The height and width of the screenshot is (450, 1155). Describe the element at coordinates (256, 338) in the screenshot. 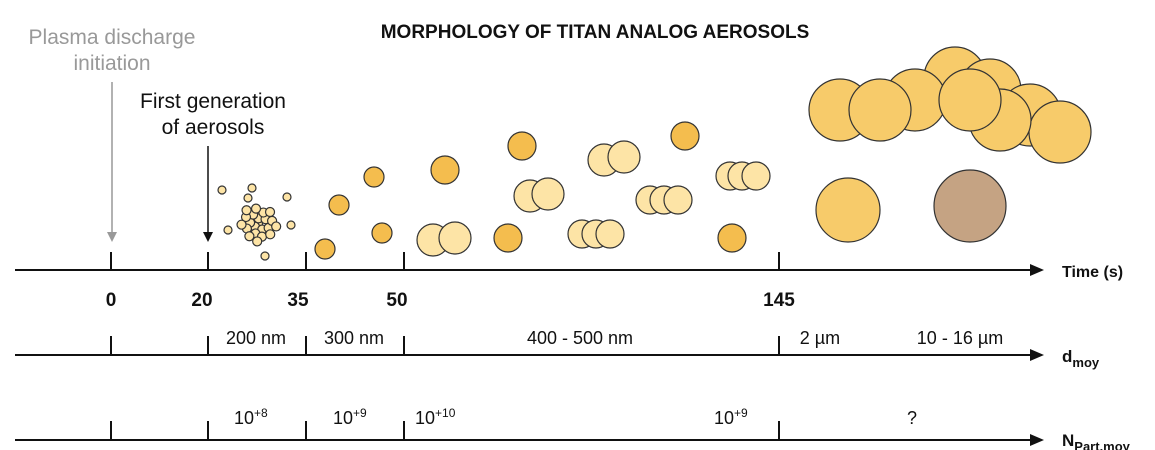

I see `d-segment: 200 nm` at that location.